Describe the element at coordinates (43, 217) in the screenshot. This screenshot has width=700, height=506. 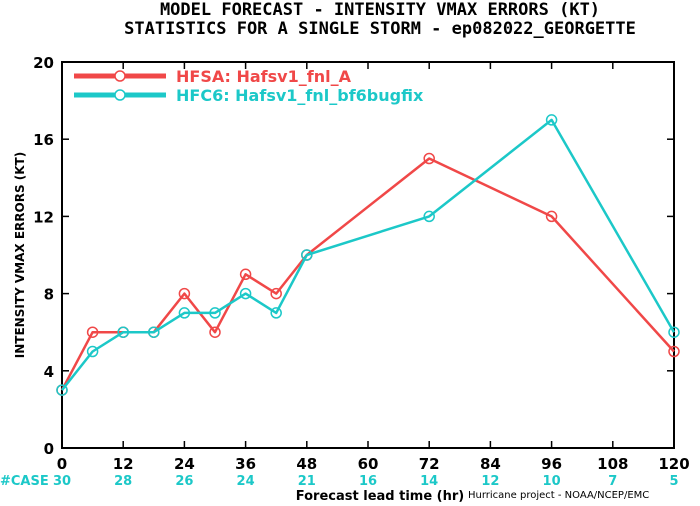
I see `y-tick-label: 12` at that location.